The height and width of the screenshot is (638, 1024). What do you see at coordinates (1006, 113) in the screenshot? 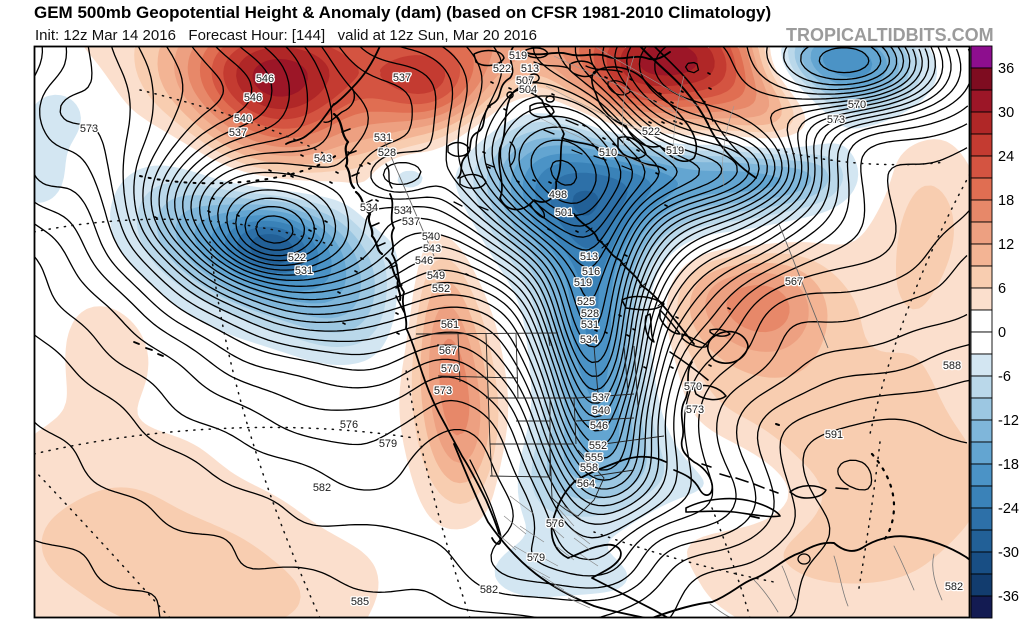
I see `svg-text: 30` at bounding box center [1006, 113].